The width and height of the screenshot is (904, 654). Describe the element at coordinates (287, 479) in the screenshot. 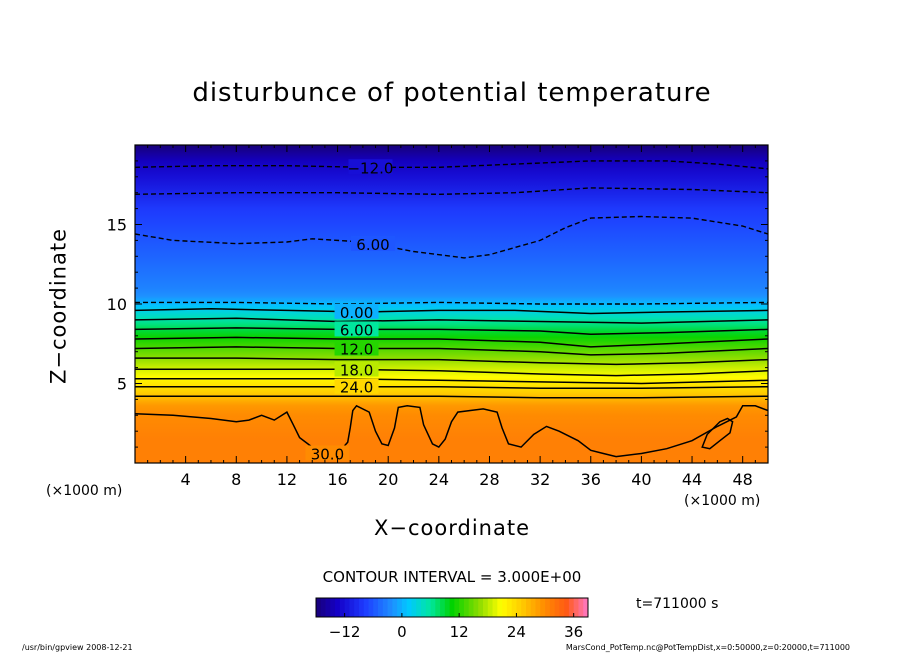

I see `x-tick-label-12: 12` at that location.